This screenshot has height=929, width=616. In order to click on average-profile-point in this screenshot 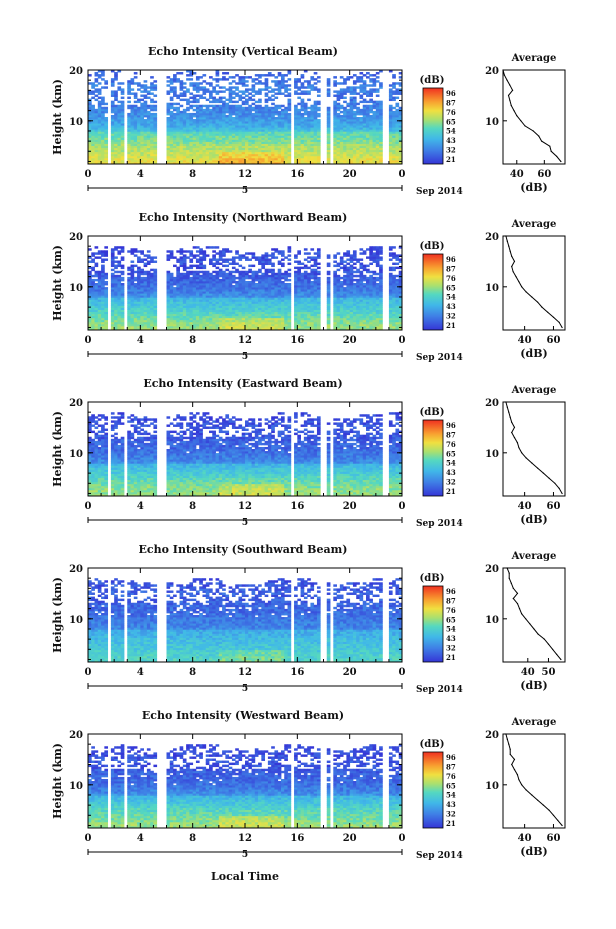, I will do `click(510, 100)`.